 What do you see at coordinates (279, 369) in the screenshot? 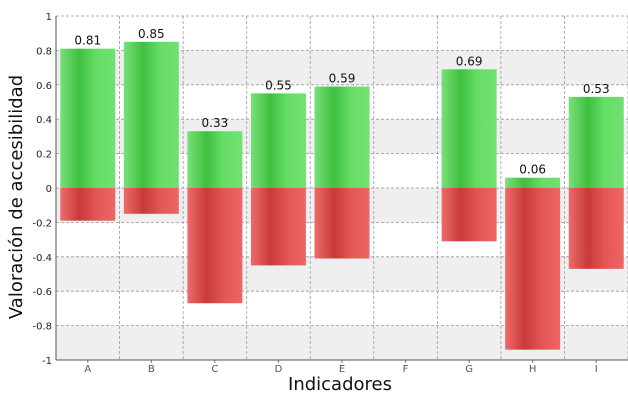
I see `x-tick-label: D` at bounding box center [279, 369].